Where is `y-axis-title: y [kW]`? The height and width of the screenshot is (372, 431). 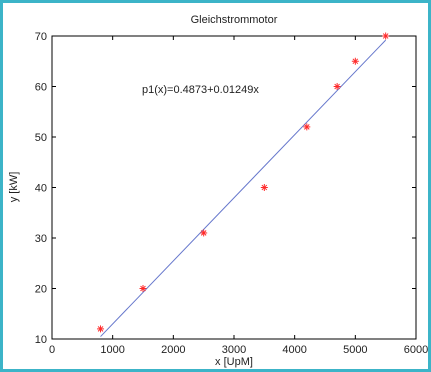 y-axis-title: y [kW] is located at coordinates (14, 187).